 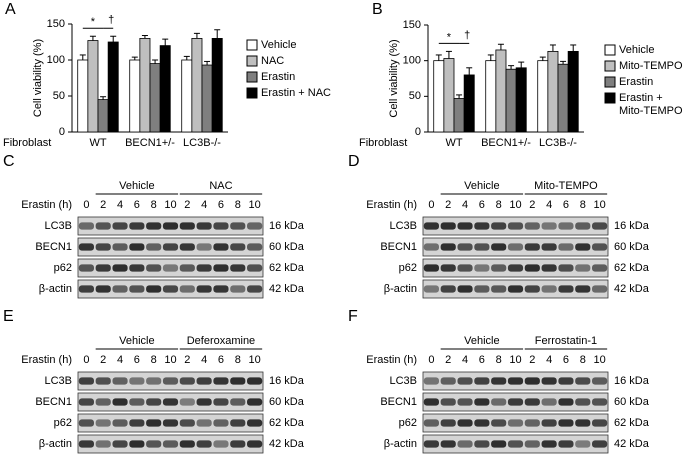 What do you see at coordinates (482, 205) in the screenshot?
I see `time-label: 6` at bounding box center [482, 205].